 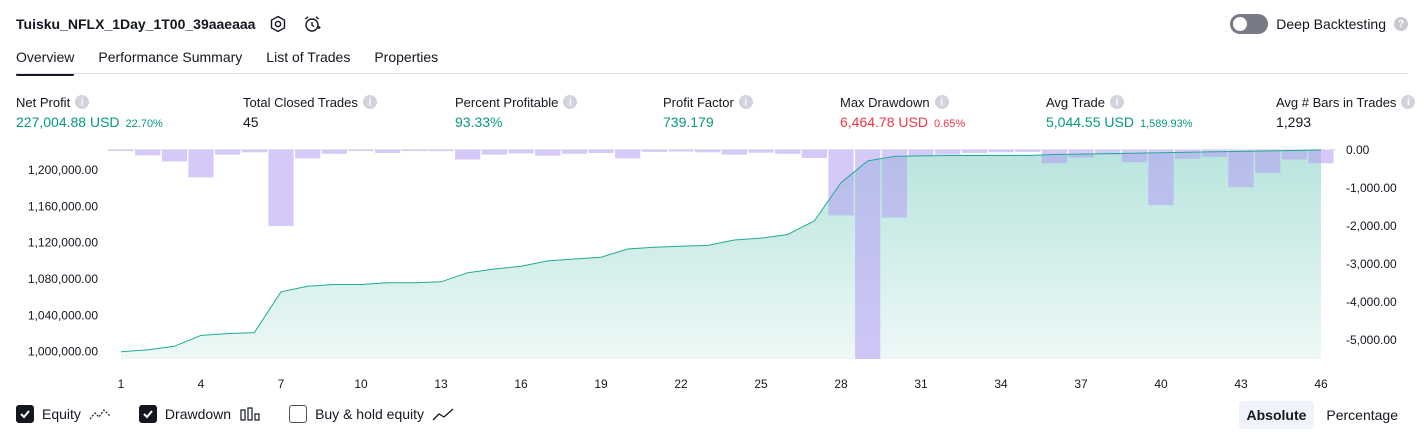 What do you see at coordinates (1276, 415) in the screenshot?
I see `absolute-button: Absolute` at bounding box center [1276, 415].